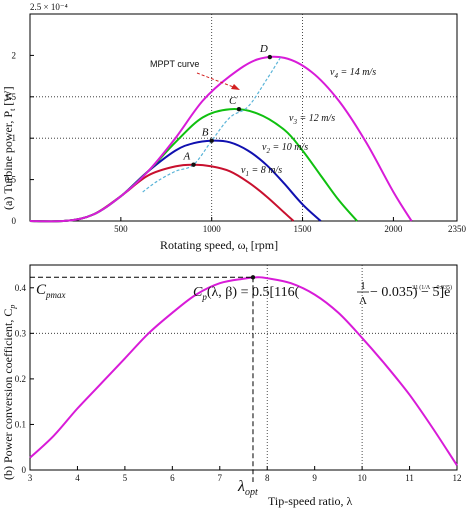 This screenshot has width=474, height=513. What do you see at coordinates (285, 148) in the screenshot?
I see `series-label-v2: v2 = 10 m/s` at bounding box center [285, 148].